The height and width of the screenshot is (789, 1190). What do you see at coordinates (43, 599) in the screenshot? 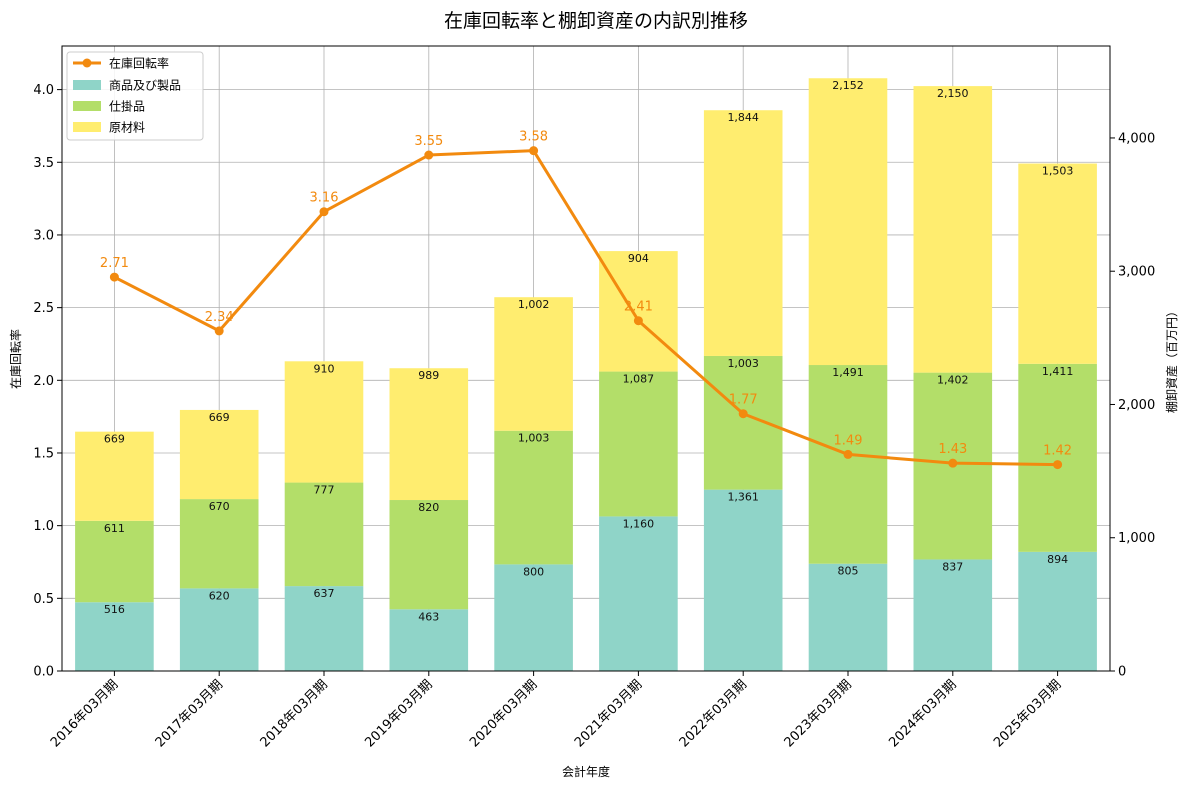
I see `left-tick-label: 0.5` at bounding box center [43, 599].